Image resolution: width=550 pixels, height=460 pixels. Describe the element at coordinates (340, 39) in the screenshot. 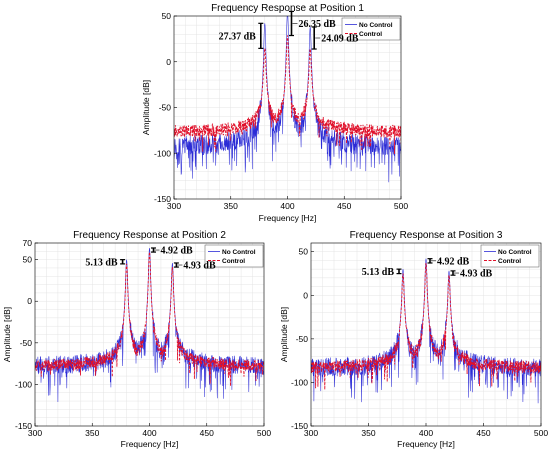

I see `annotation-label: 24.09 dB` at that location.